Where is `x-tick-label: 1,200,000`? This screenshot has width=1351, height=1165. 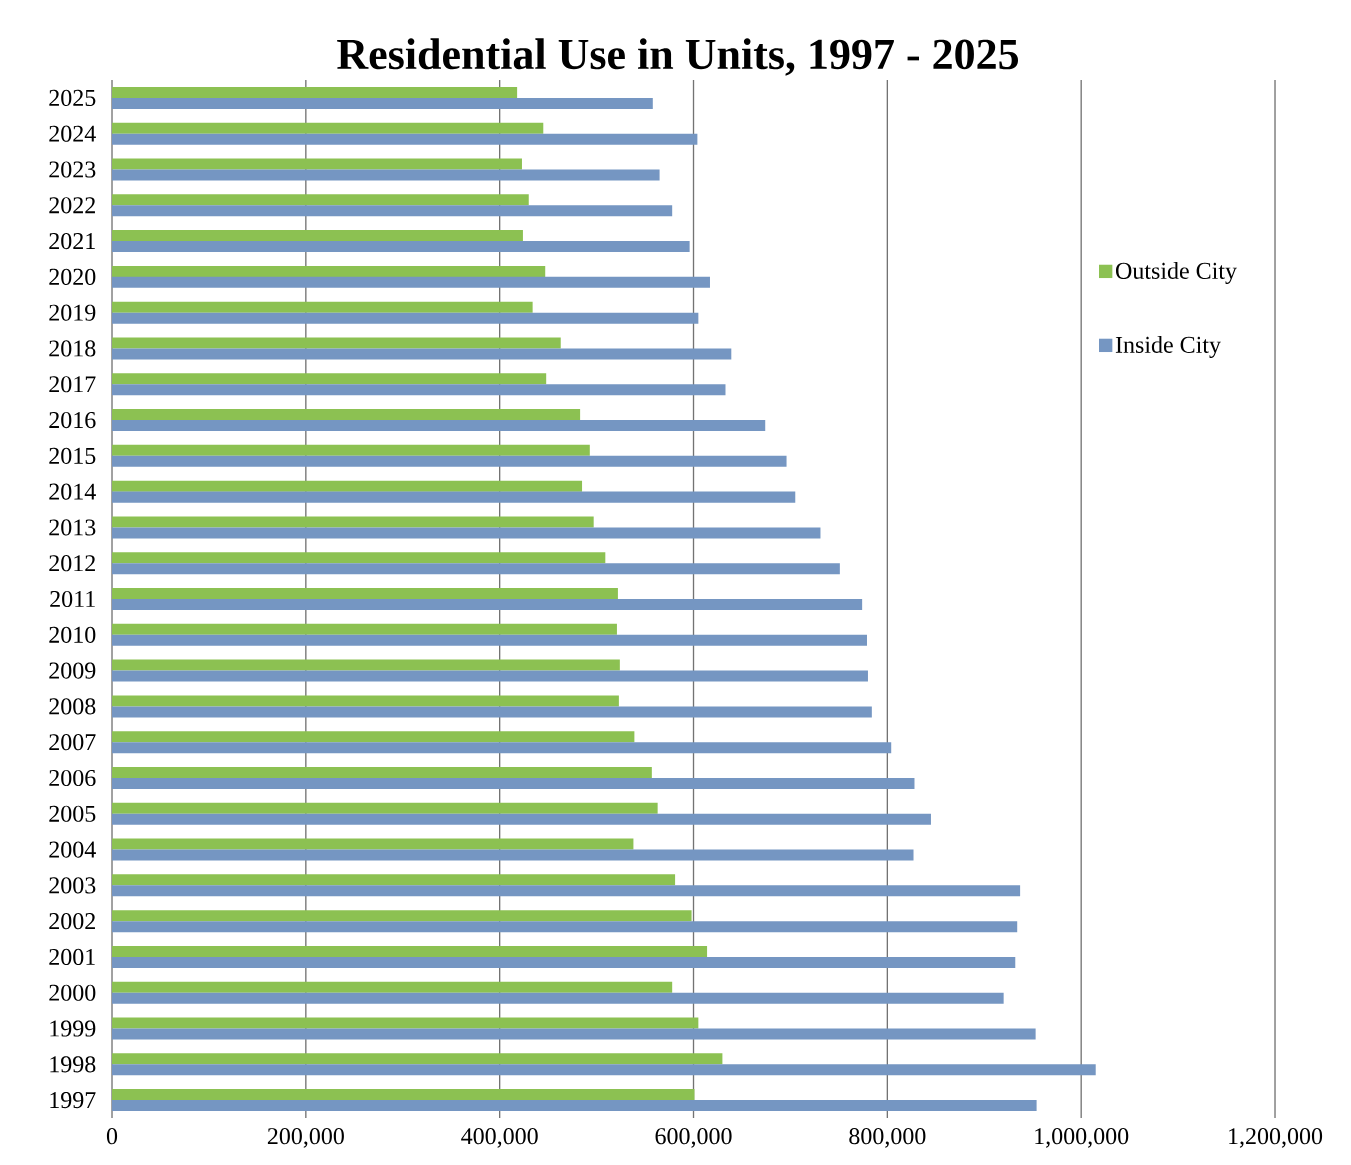 x-tick-label: 1,200,000 is located at coordinates (1276, 1138).